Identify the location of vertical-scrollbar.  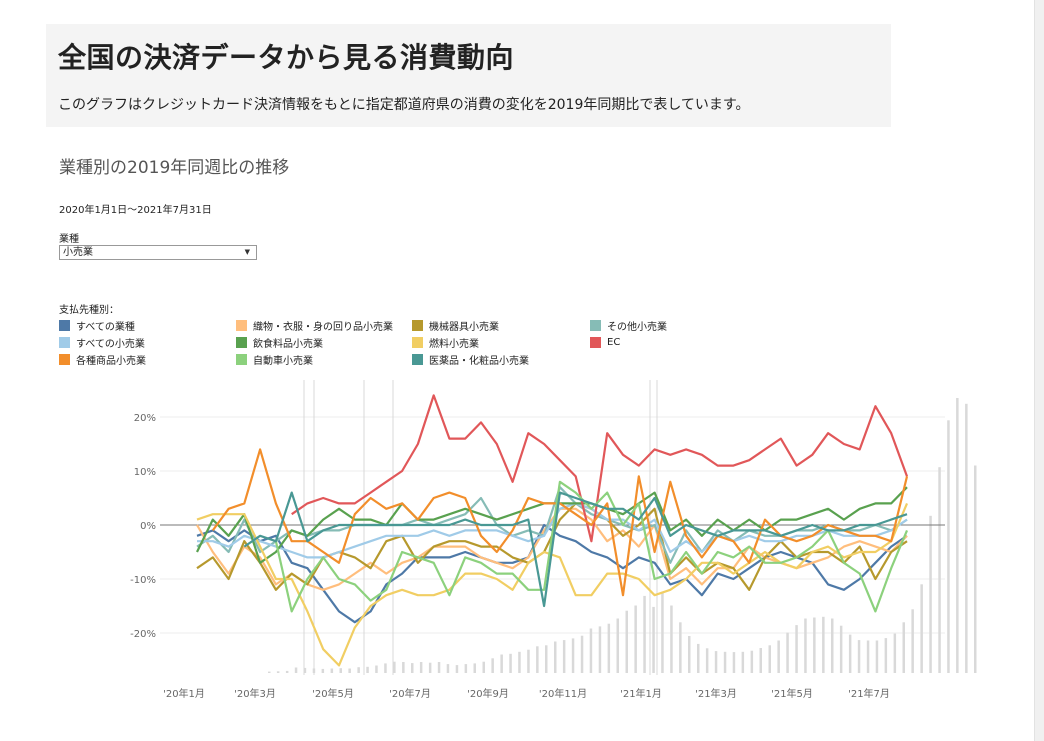
(1039, 370).